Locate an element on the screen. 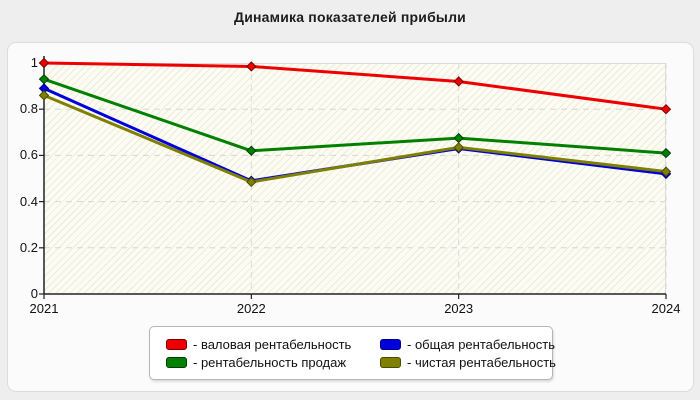 This screenshot has height=400, width=700. y-axis-label: 1 is located at coordinates (34, 62).